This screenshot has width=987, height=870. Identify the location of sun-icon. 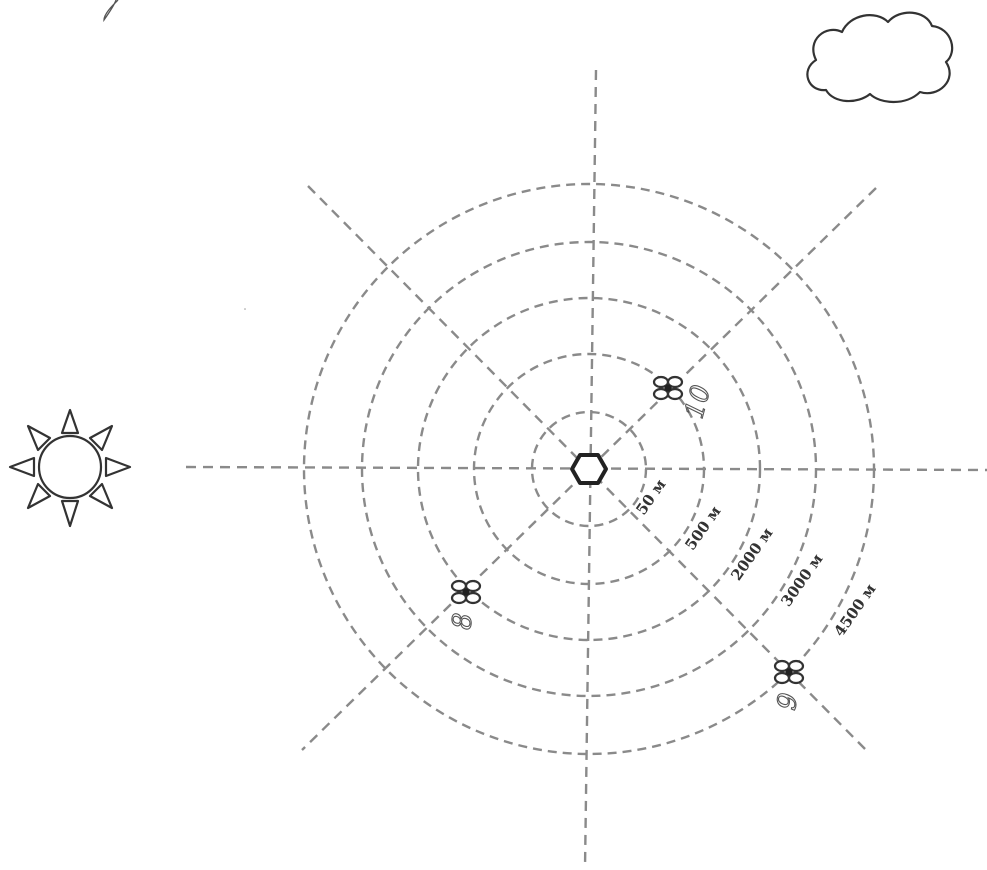
(70, 468).